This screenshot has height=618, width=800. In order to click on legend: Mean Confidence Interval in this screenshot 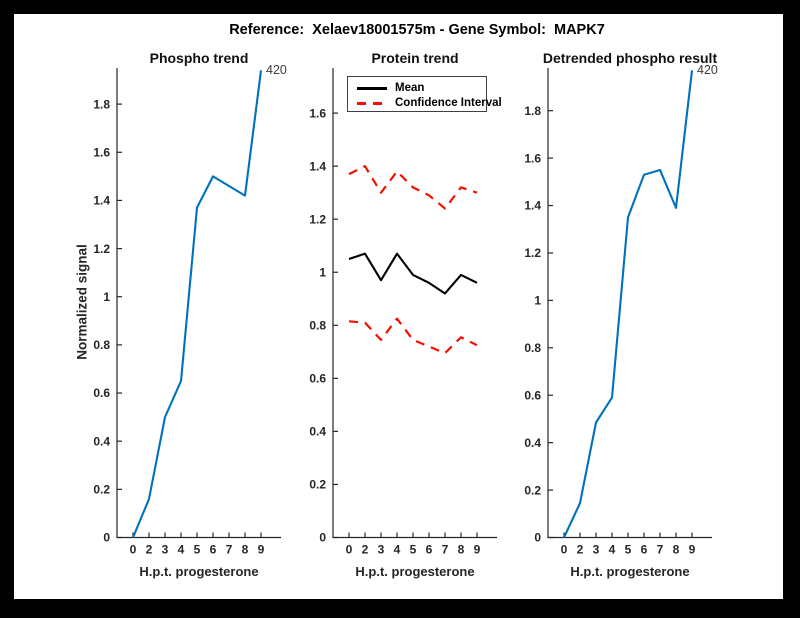, I will do `click(424, 94)`.